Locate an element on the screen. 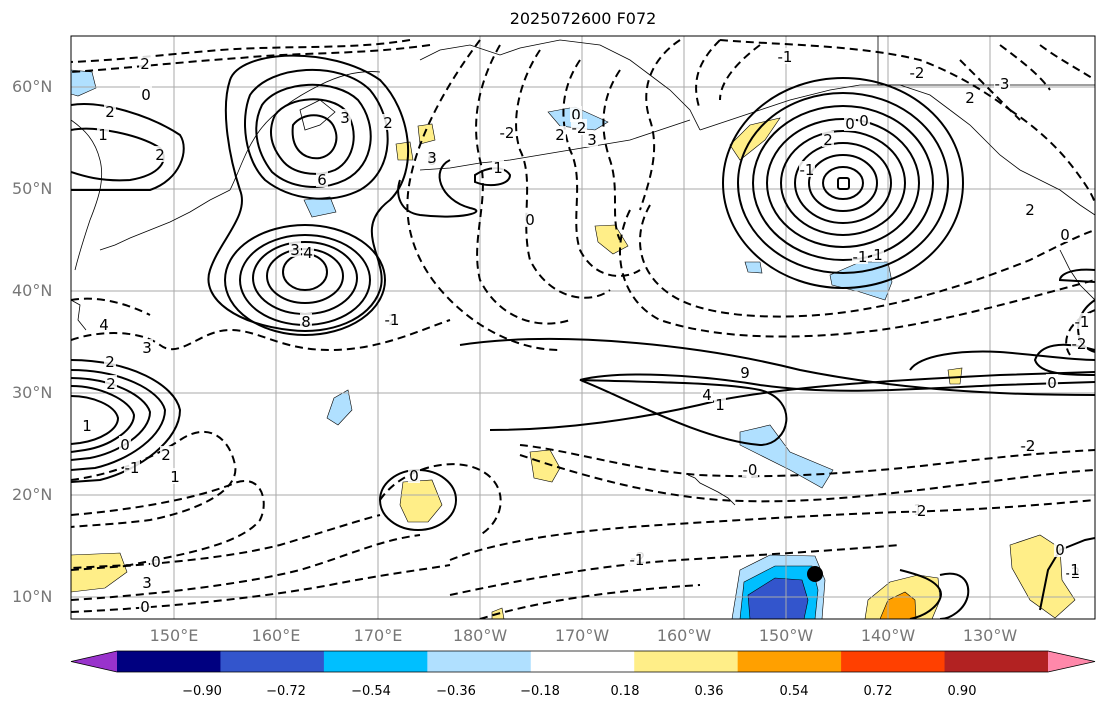  aleutian-chain is located at coordinates (555, 145).